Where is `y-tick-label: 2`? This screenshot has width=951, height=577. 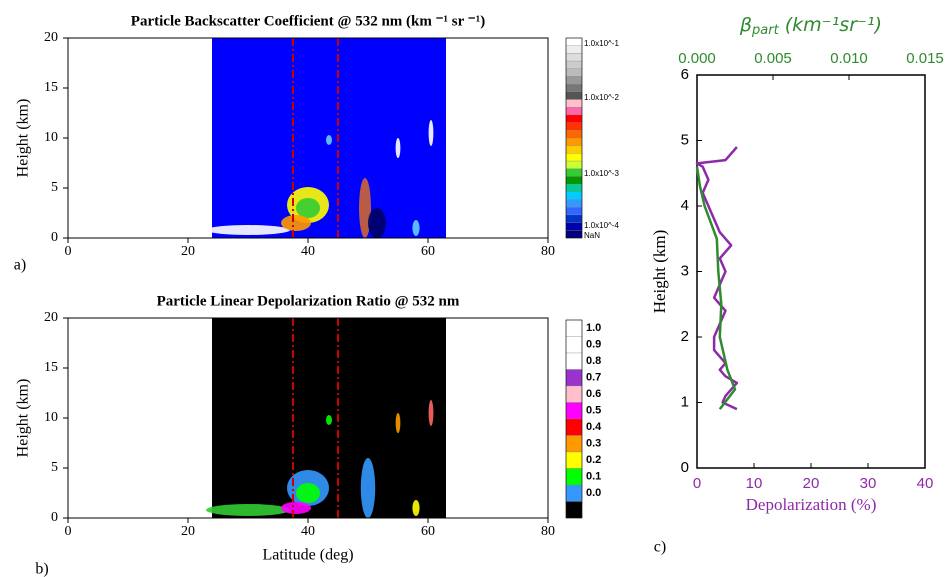
y-tick-label: 2 is located at coordinates (685, 336).